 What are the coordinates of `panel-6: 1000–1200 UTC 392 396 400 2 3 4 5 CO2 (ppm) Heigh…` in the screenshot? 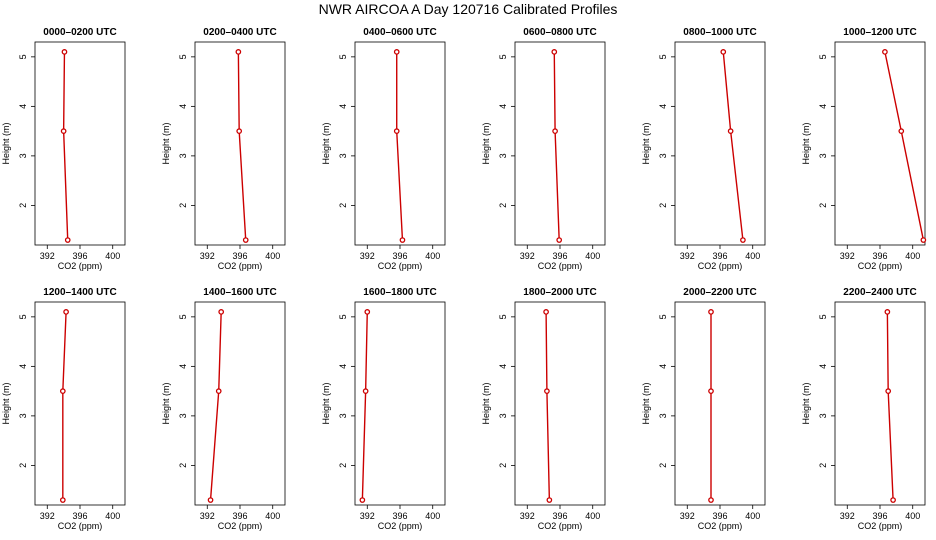 It's located at (864, 149).